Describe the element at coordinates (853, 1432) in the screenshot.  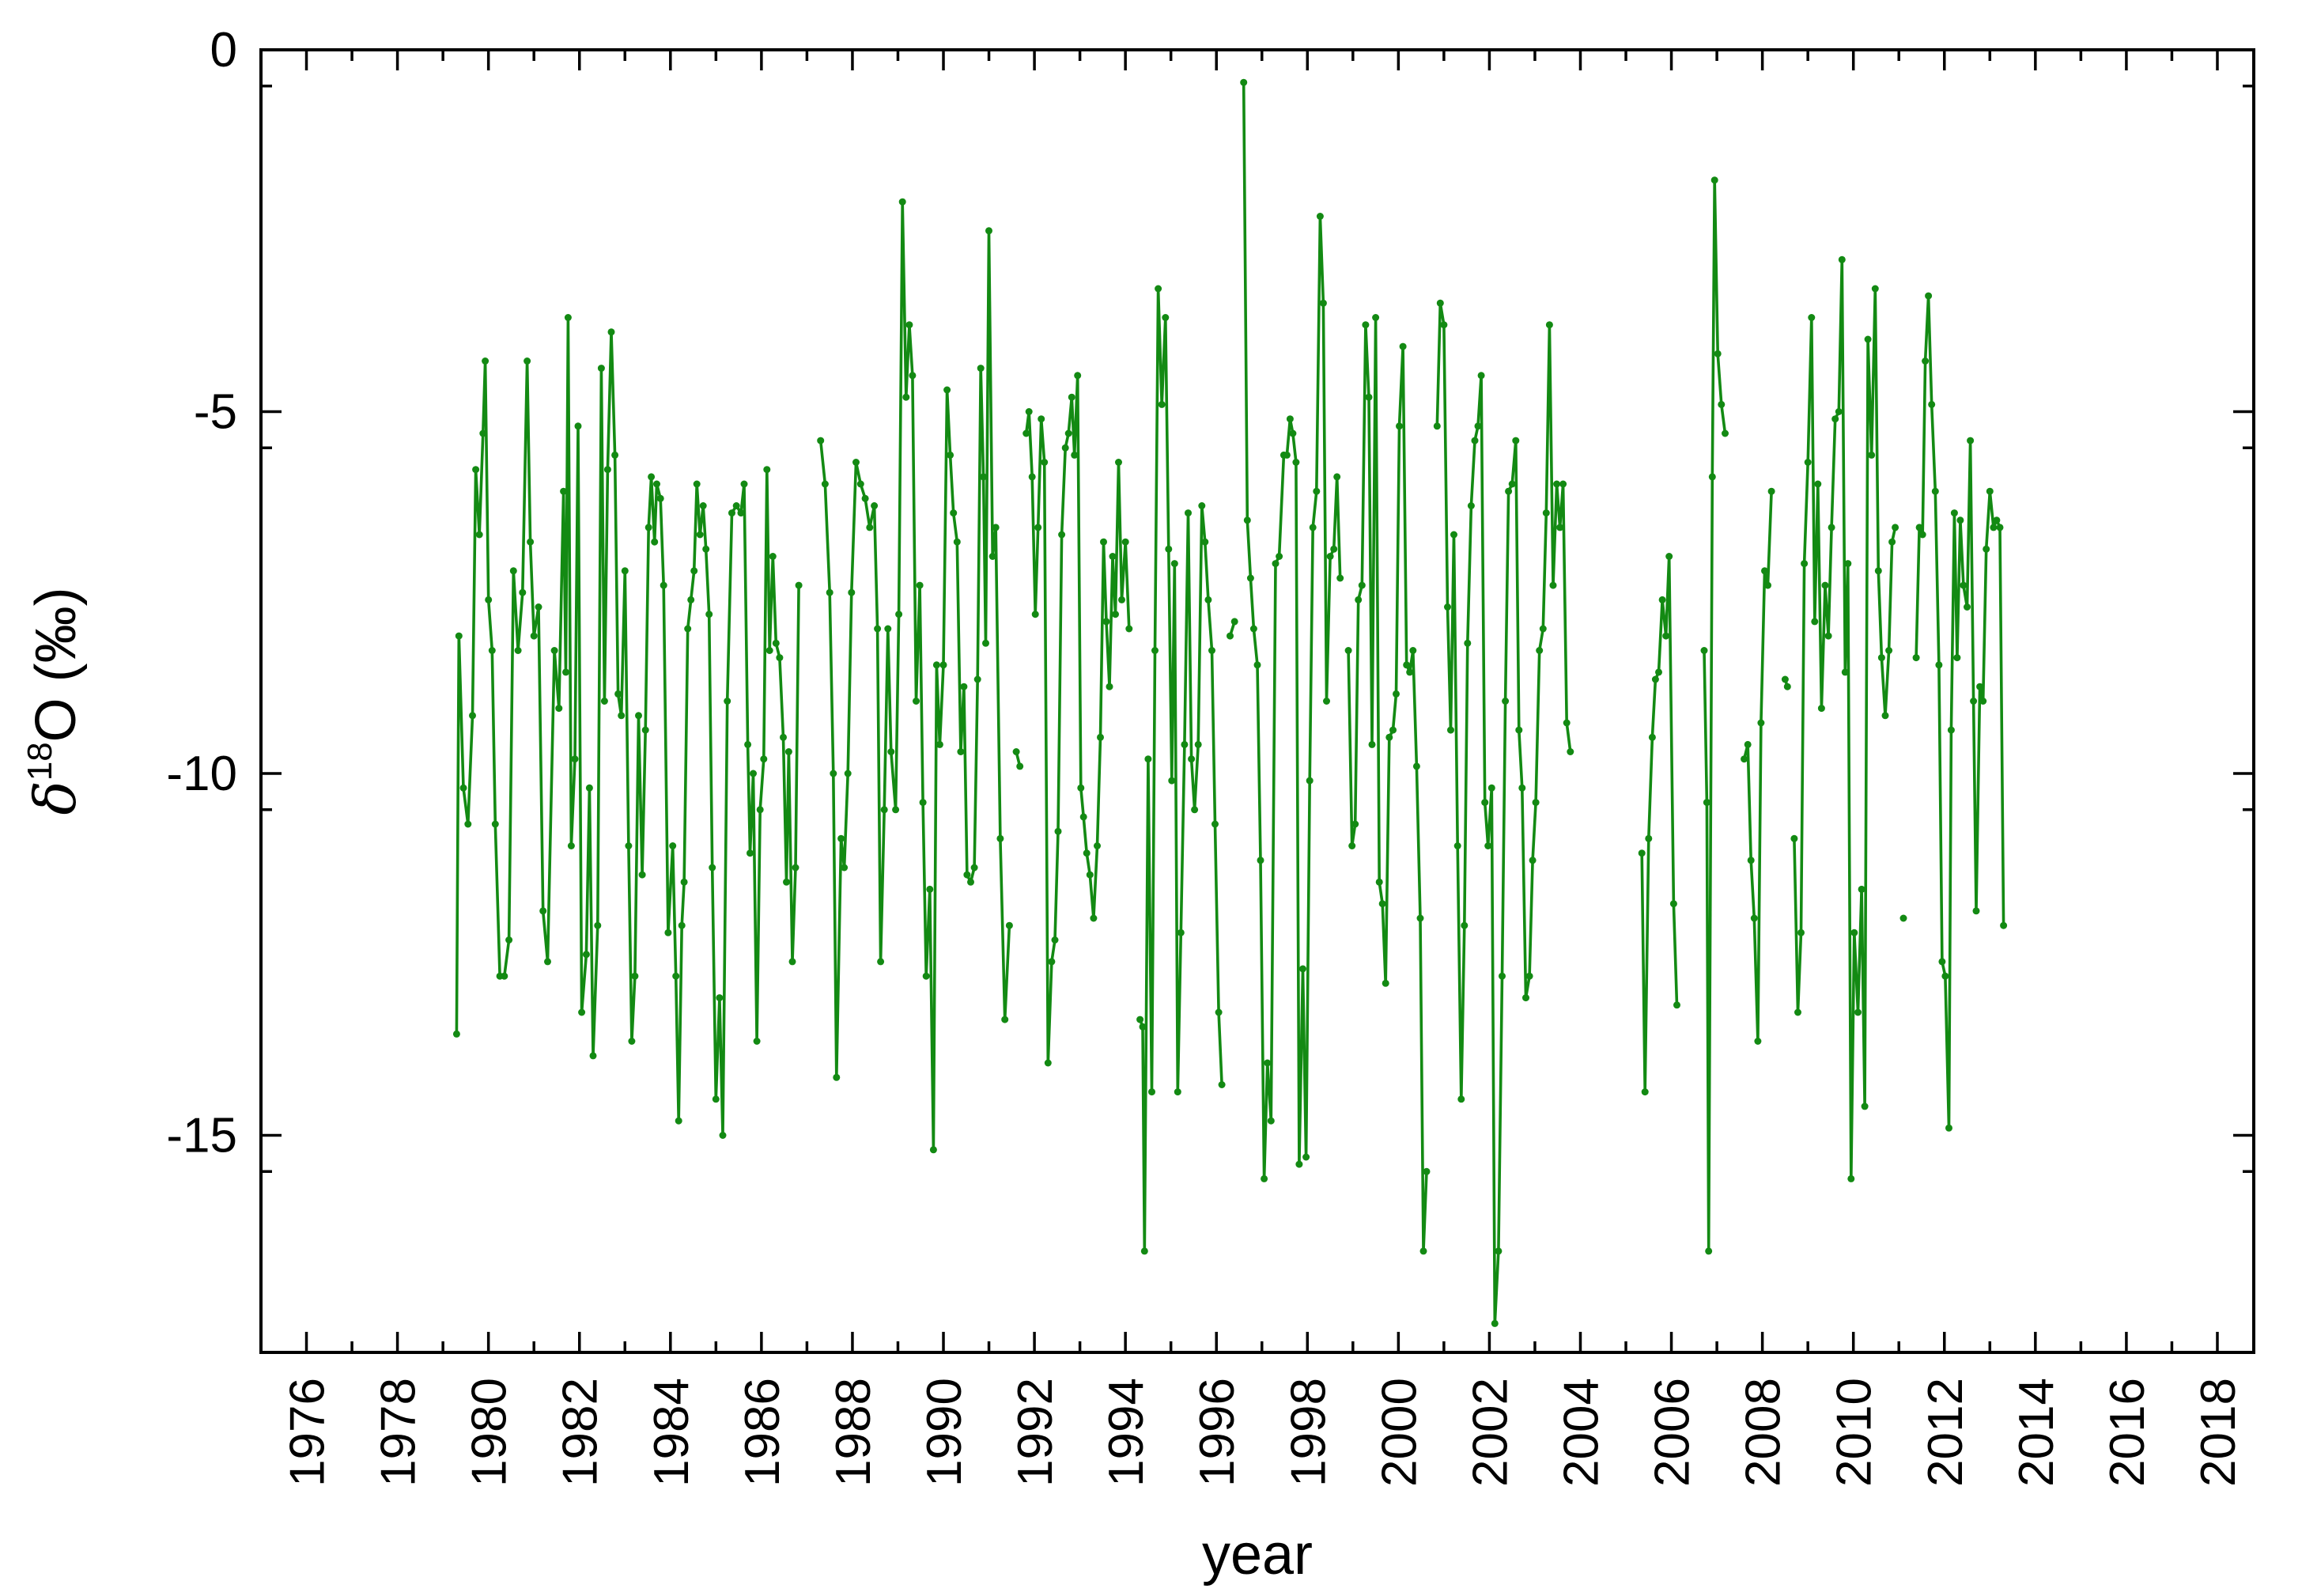
I see `x-tick-label: 1988` at that location.